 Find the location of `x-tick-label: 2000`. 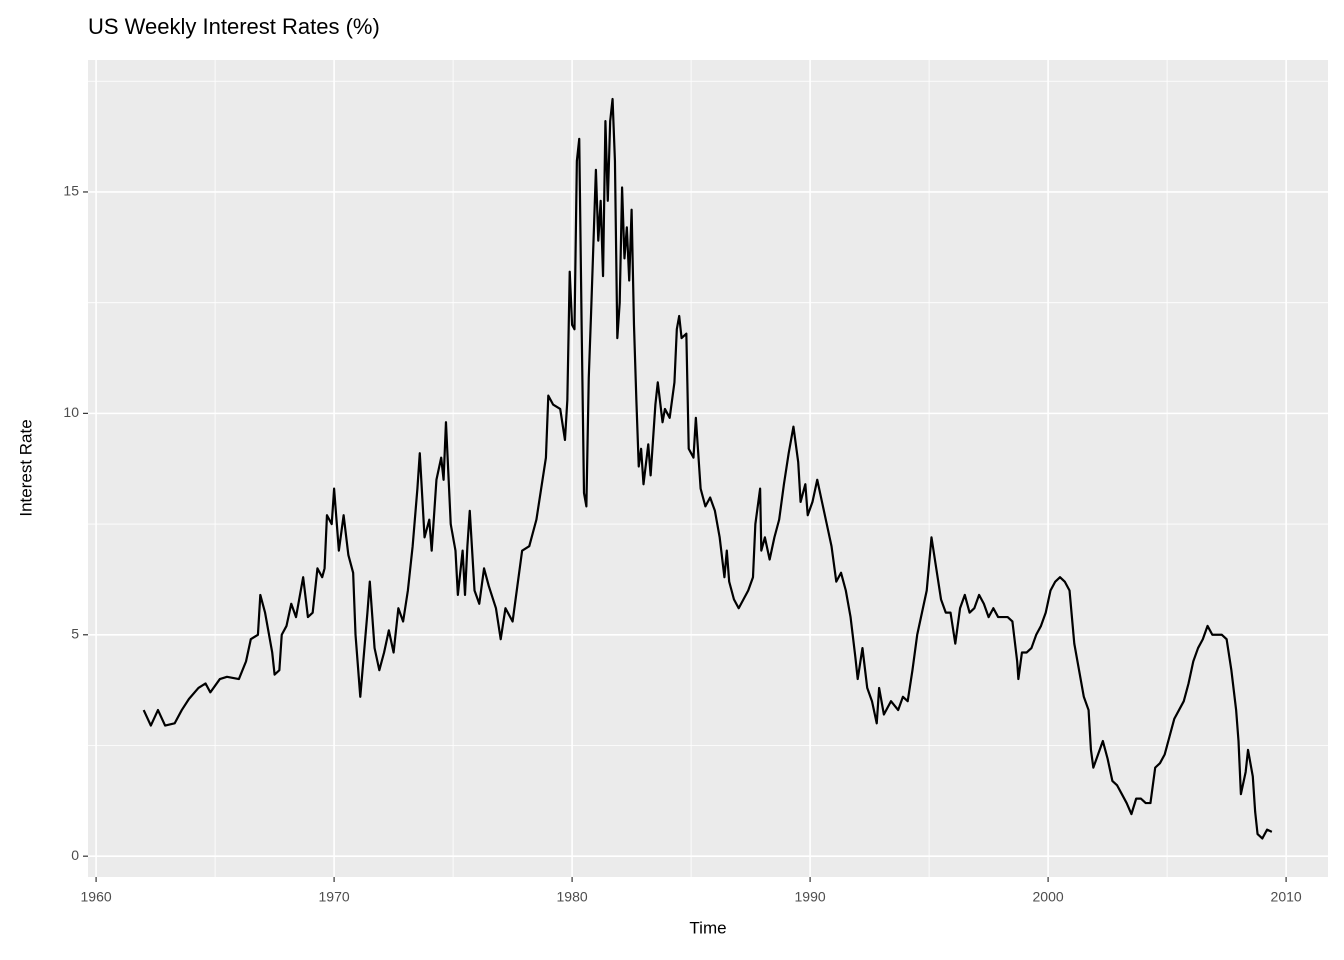

x-tick-label: 2000 is located at coordinates (1048, 897).